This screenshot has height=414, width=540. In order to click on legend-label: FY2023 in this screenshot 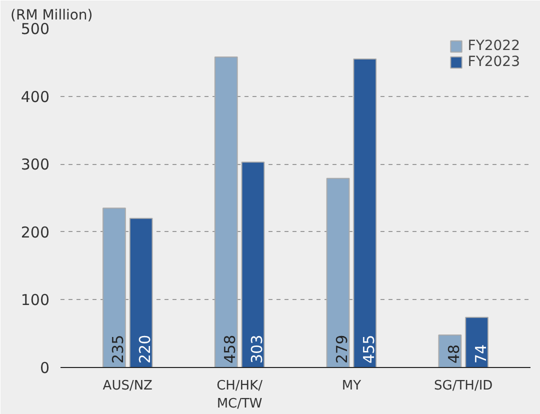, I will do `click(494, 62)`.